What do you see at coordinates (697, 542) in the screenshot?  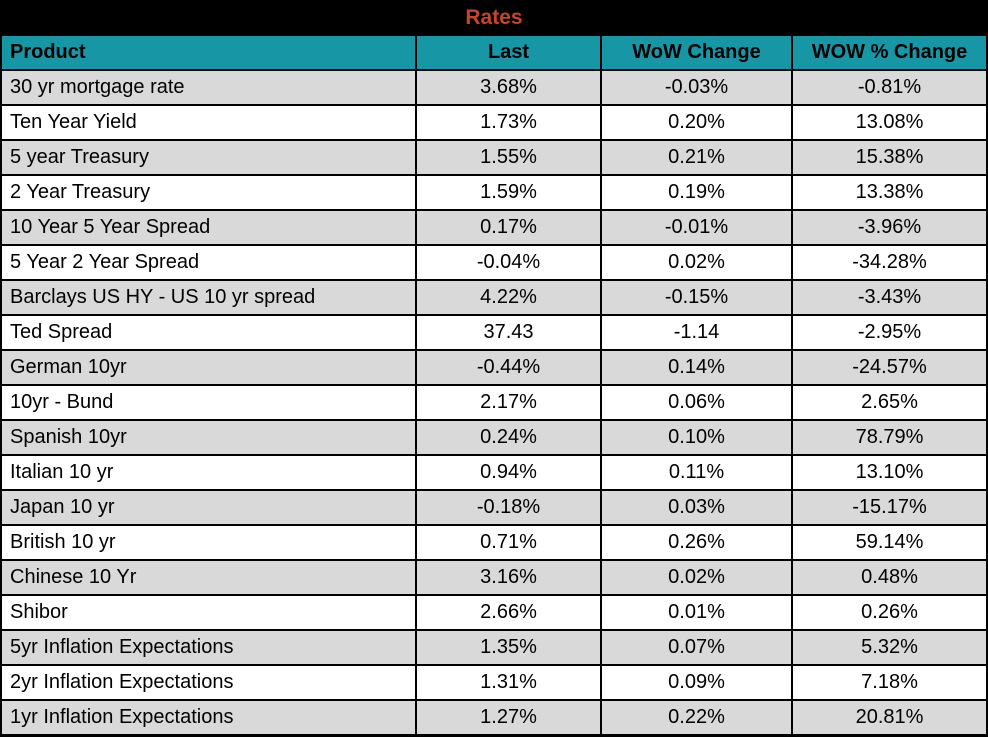 I see `cell-wow-change: 0.26%` at bounding box center [697, 542].